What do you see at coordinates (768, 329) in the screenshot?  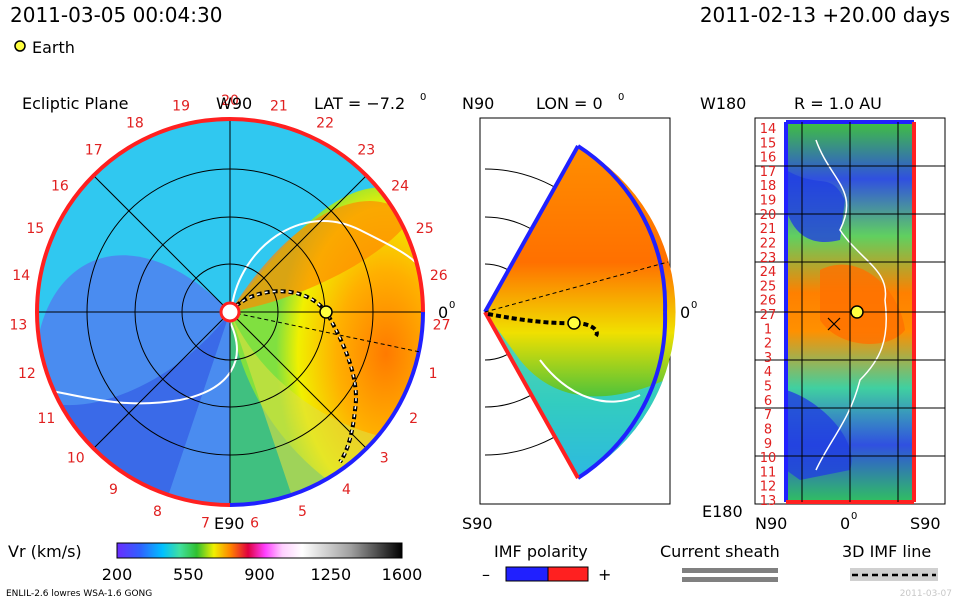 I see `radial-row-label: 1` at bounding box center [768, 329].